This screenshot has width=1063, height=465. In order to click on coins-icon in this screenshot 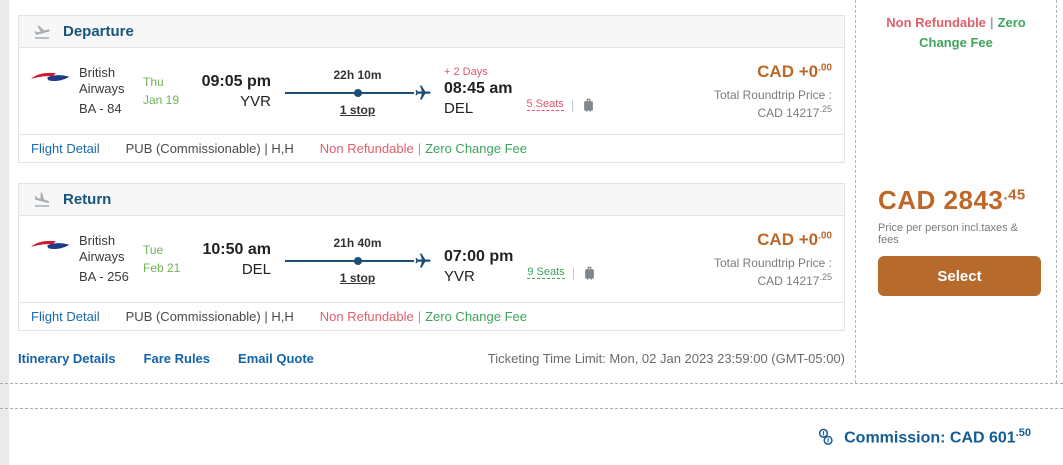, I will do `click(826, 436)`.